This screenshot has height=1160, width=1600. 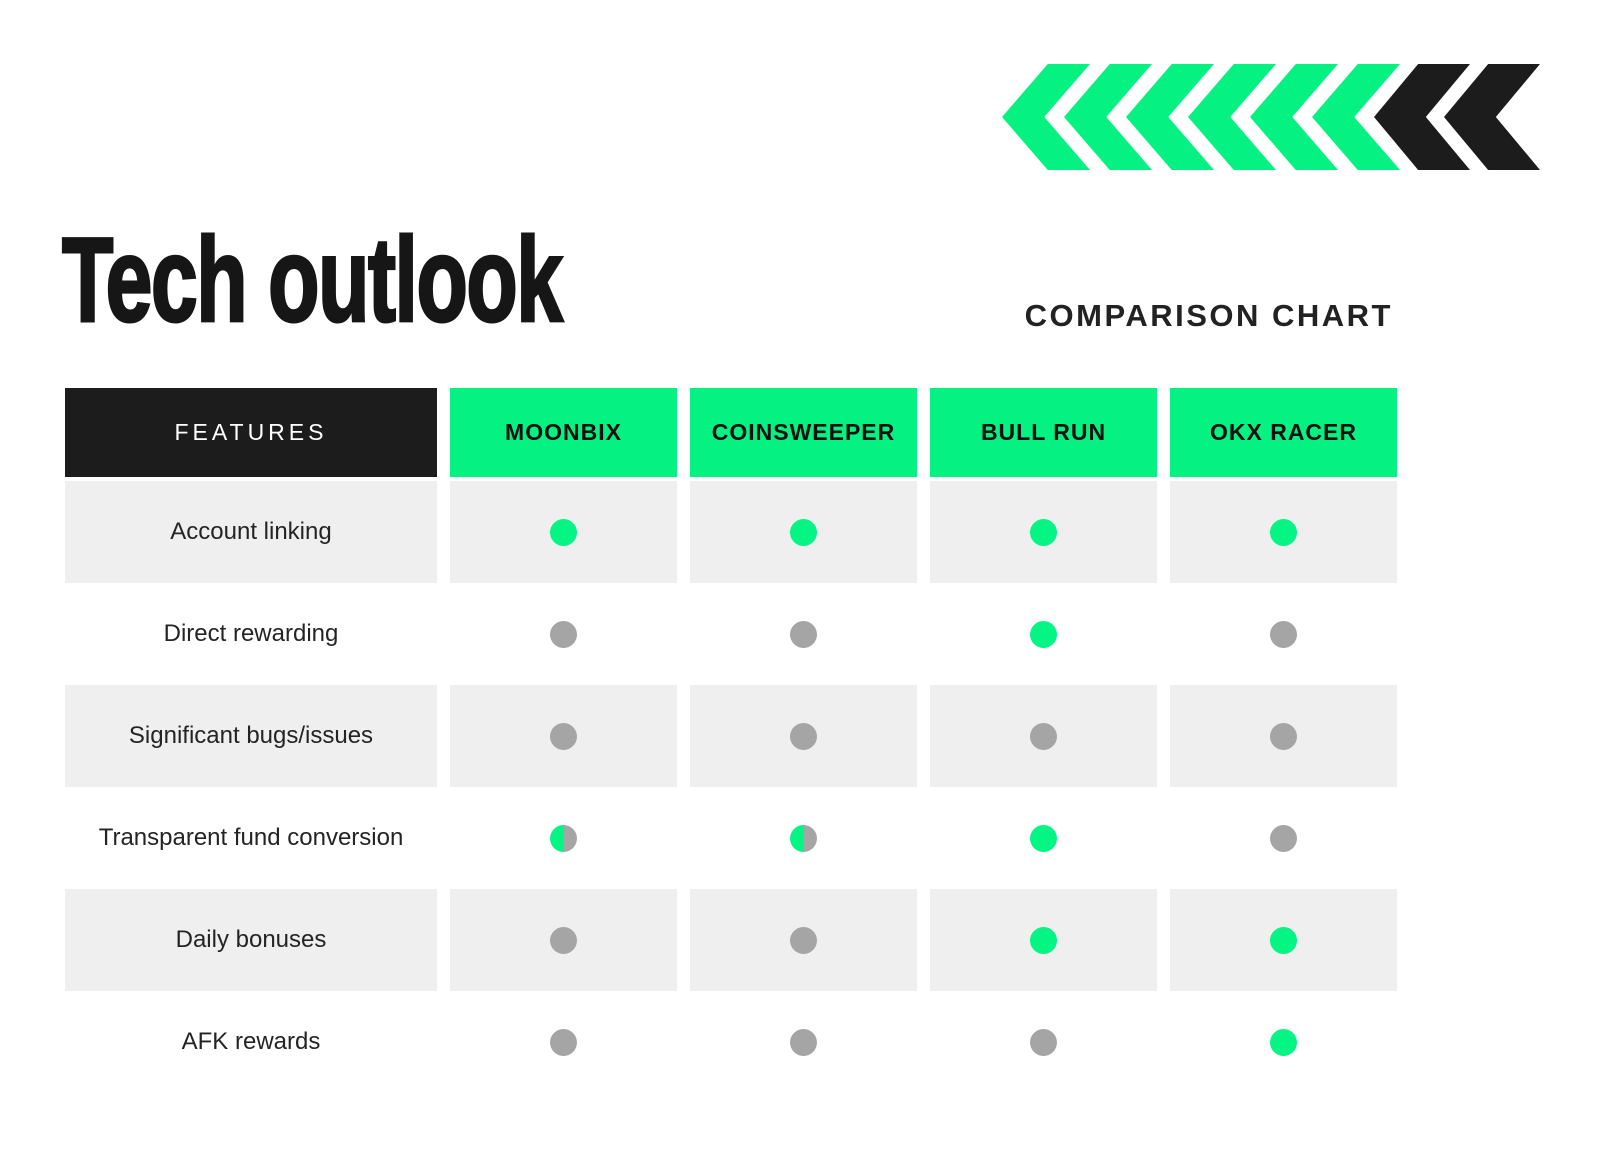 I want to click on feature-label: Transparent fund conversion, so click(x=251, y=838).